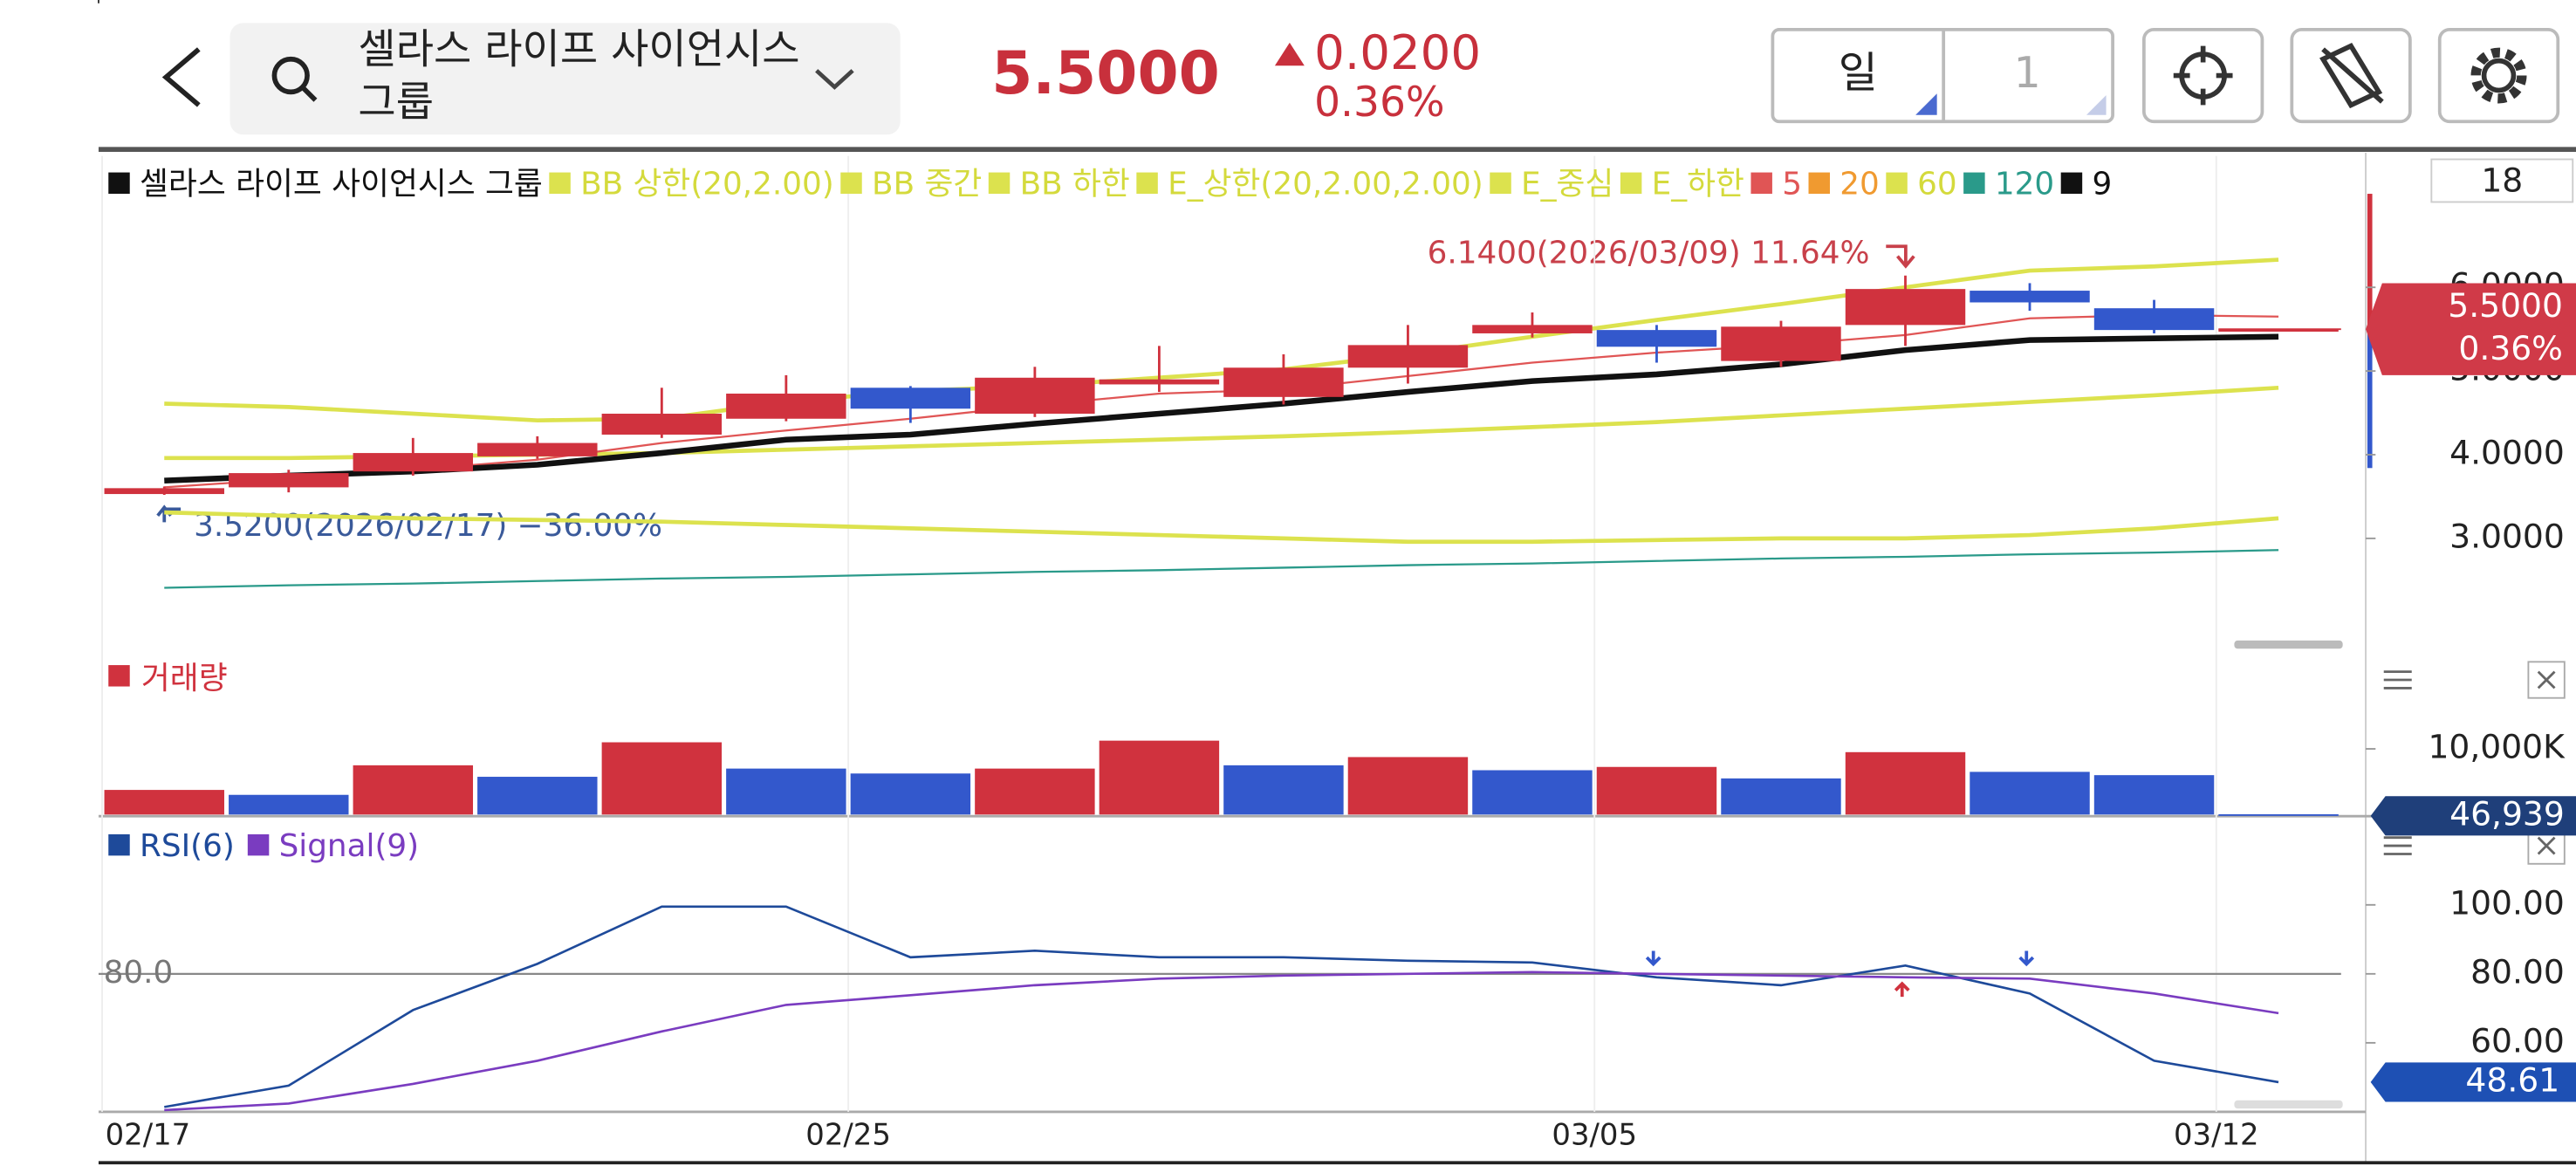 This screenshot has height=1166, width=2576. I want to click on stock-name: 그룹, so click(396, 103).